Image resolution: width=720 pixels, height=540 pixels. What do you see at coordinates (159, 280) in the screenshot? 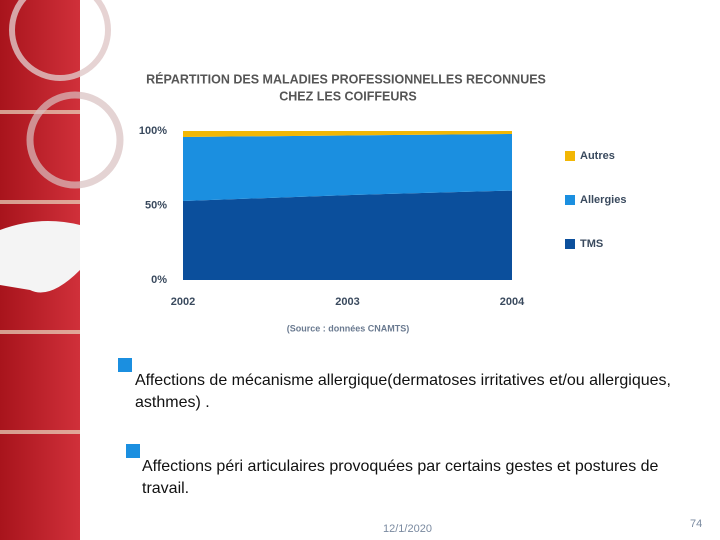
I see `y-tick-label: 0%` at bounding box center [159, 280].